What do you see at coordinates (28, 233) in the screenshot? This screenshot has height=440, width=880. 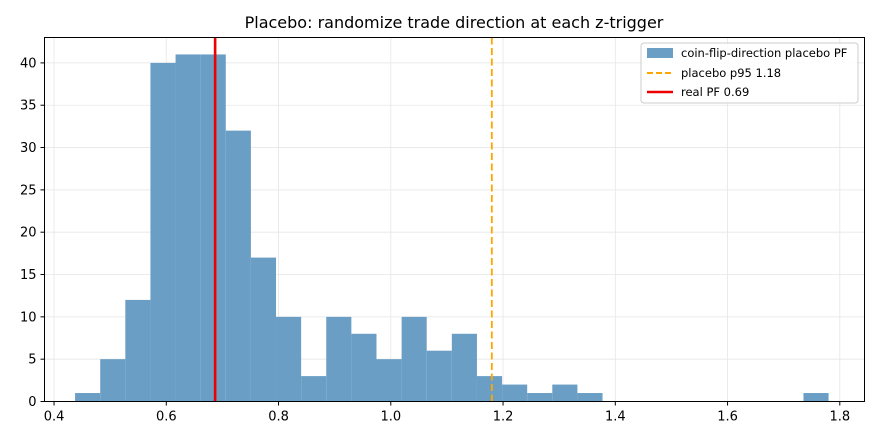 I see `y-tick-label: 20` at bounding box center [28, 233].